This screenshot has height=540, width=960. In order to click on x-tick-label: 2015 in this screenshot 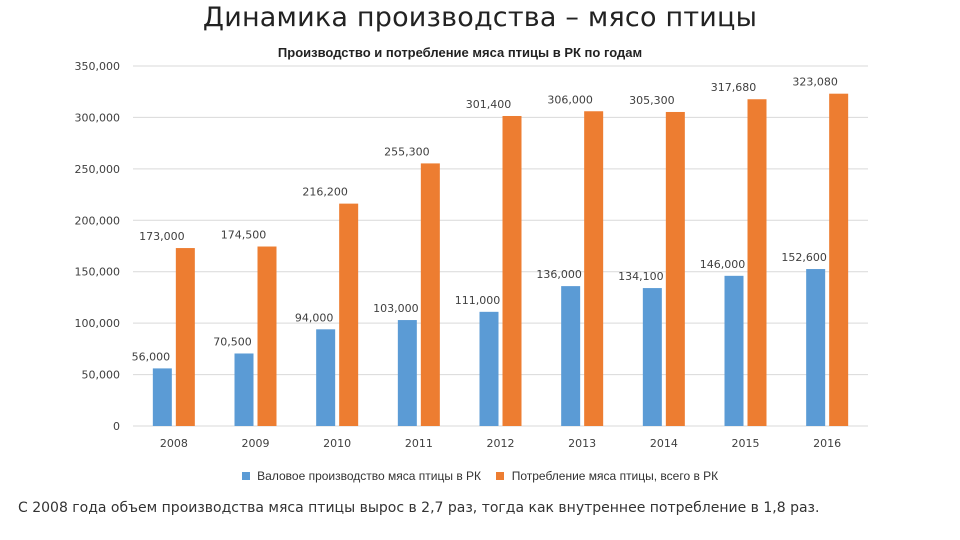, I will do `click(746, 443)`.